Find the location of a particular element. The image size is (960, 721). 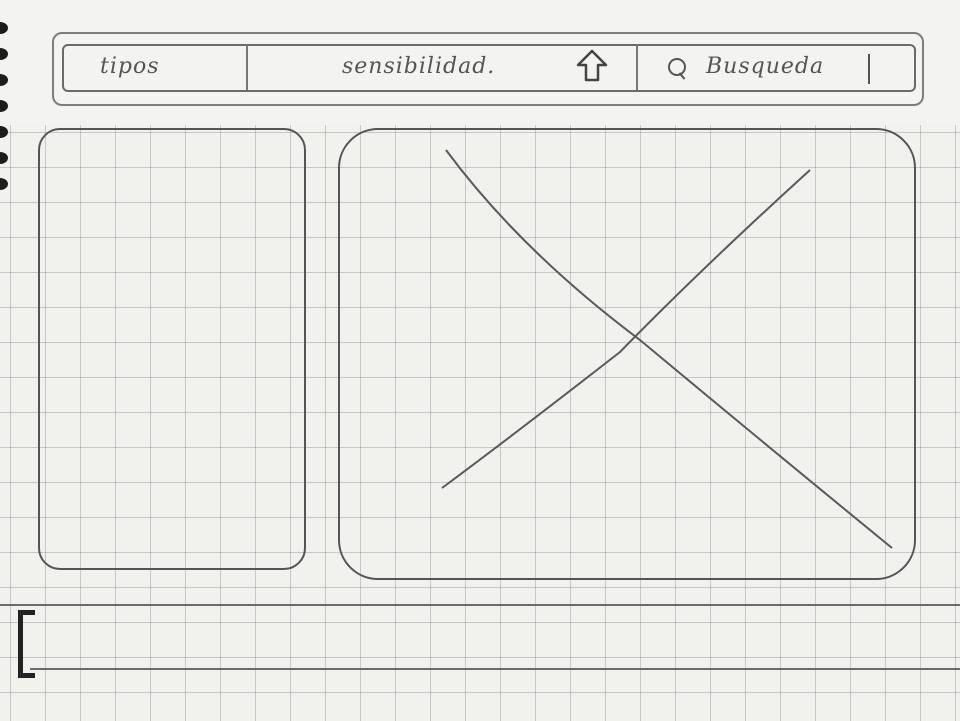

tab-tipos: tipos is located at coordinates (130, 66).